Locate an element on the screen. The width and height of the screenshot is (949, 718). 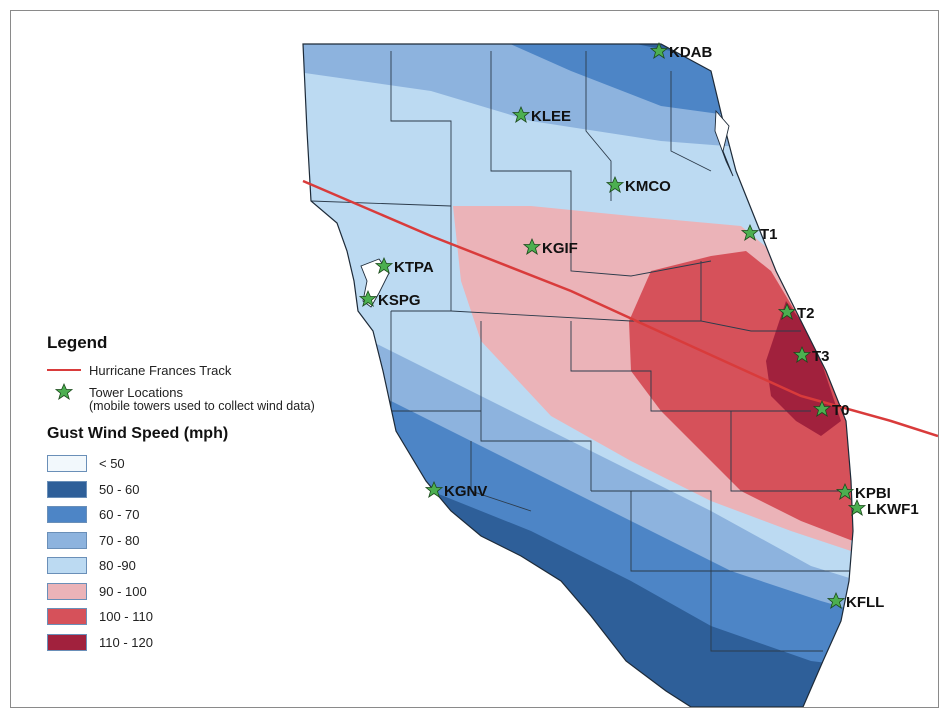
tower-label-kdab: KDAB is located at coordinates (690, 52).